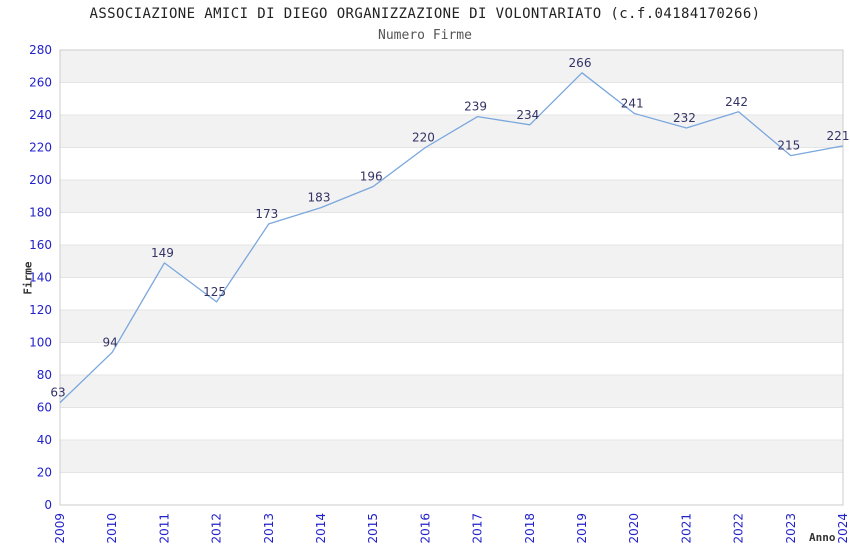  Describe the element at coordinates (822, 537) in the screenshot. I see `x-axis-title: Anno` at that location.